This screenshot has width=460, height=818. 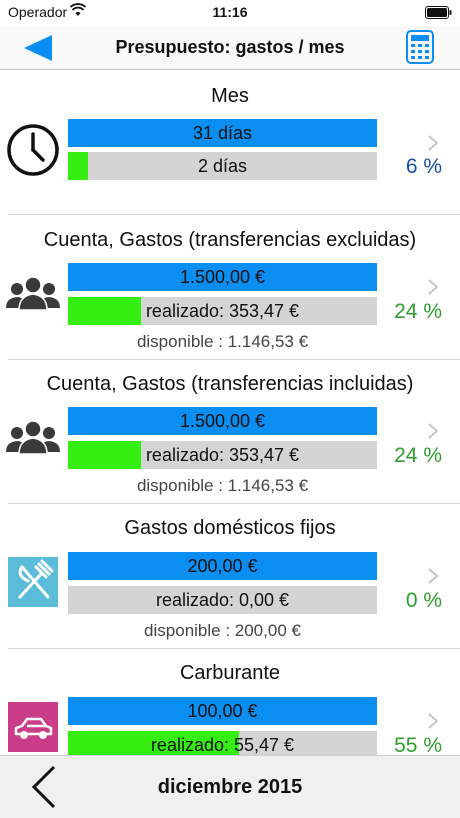 What do you see at coordinates (222, 566) in the screenshot?
I see `budget-total-bar: 200,00 €` at bounding box center [222, 566].